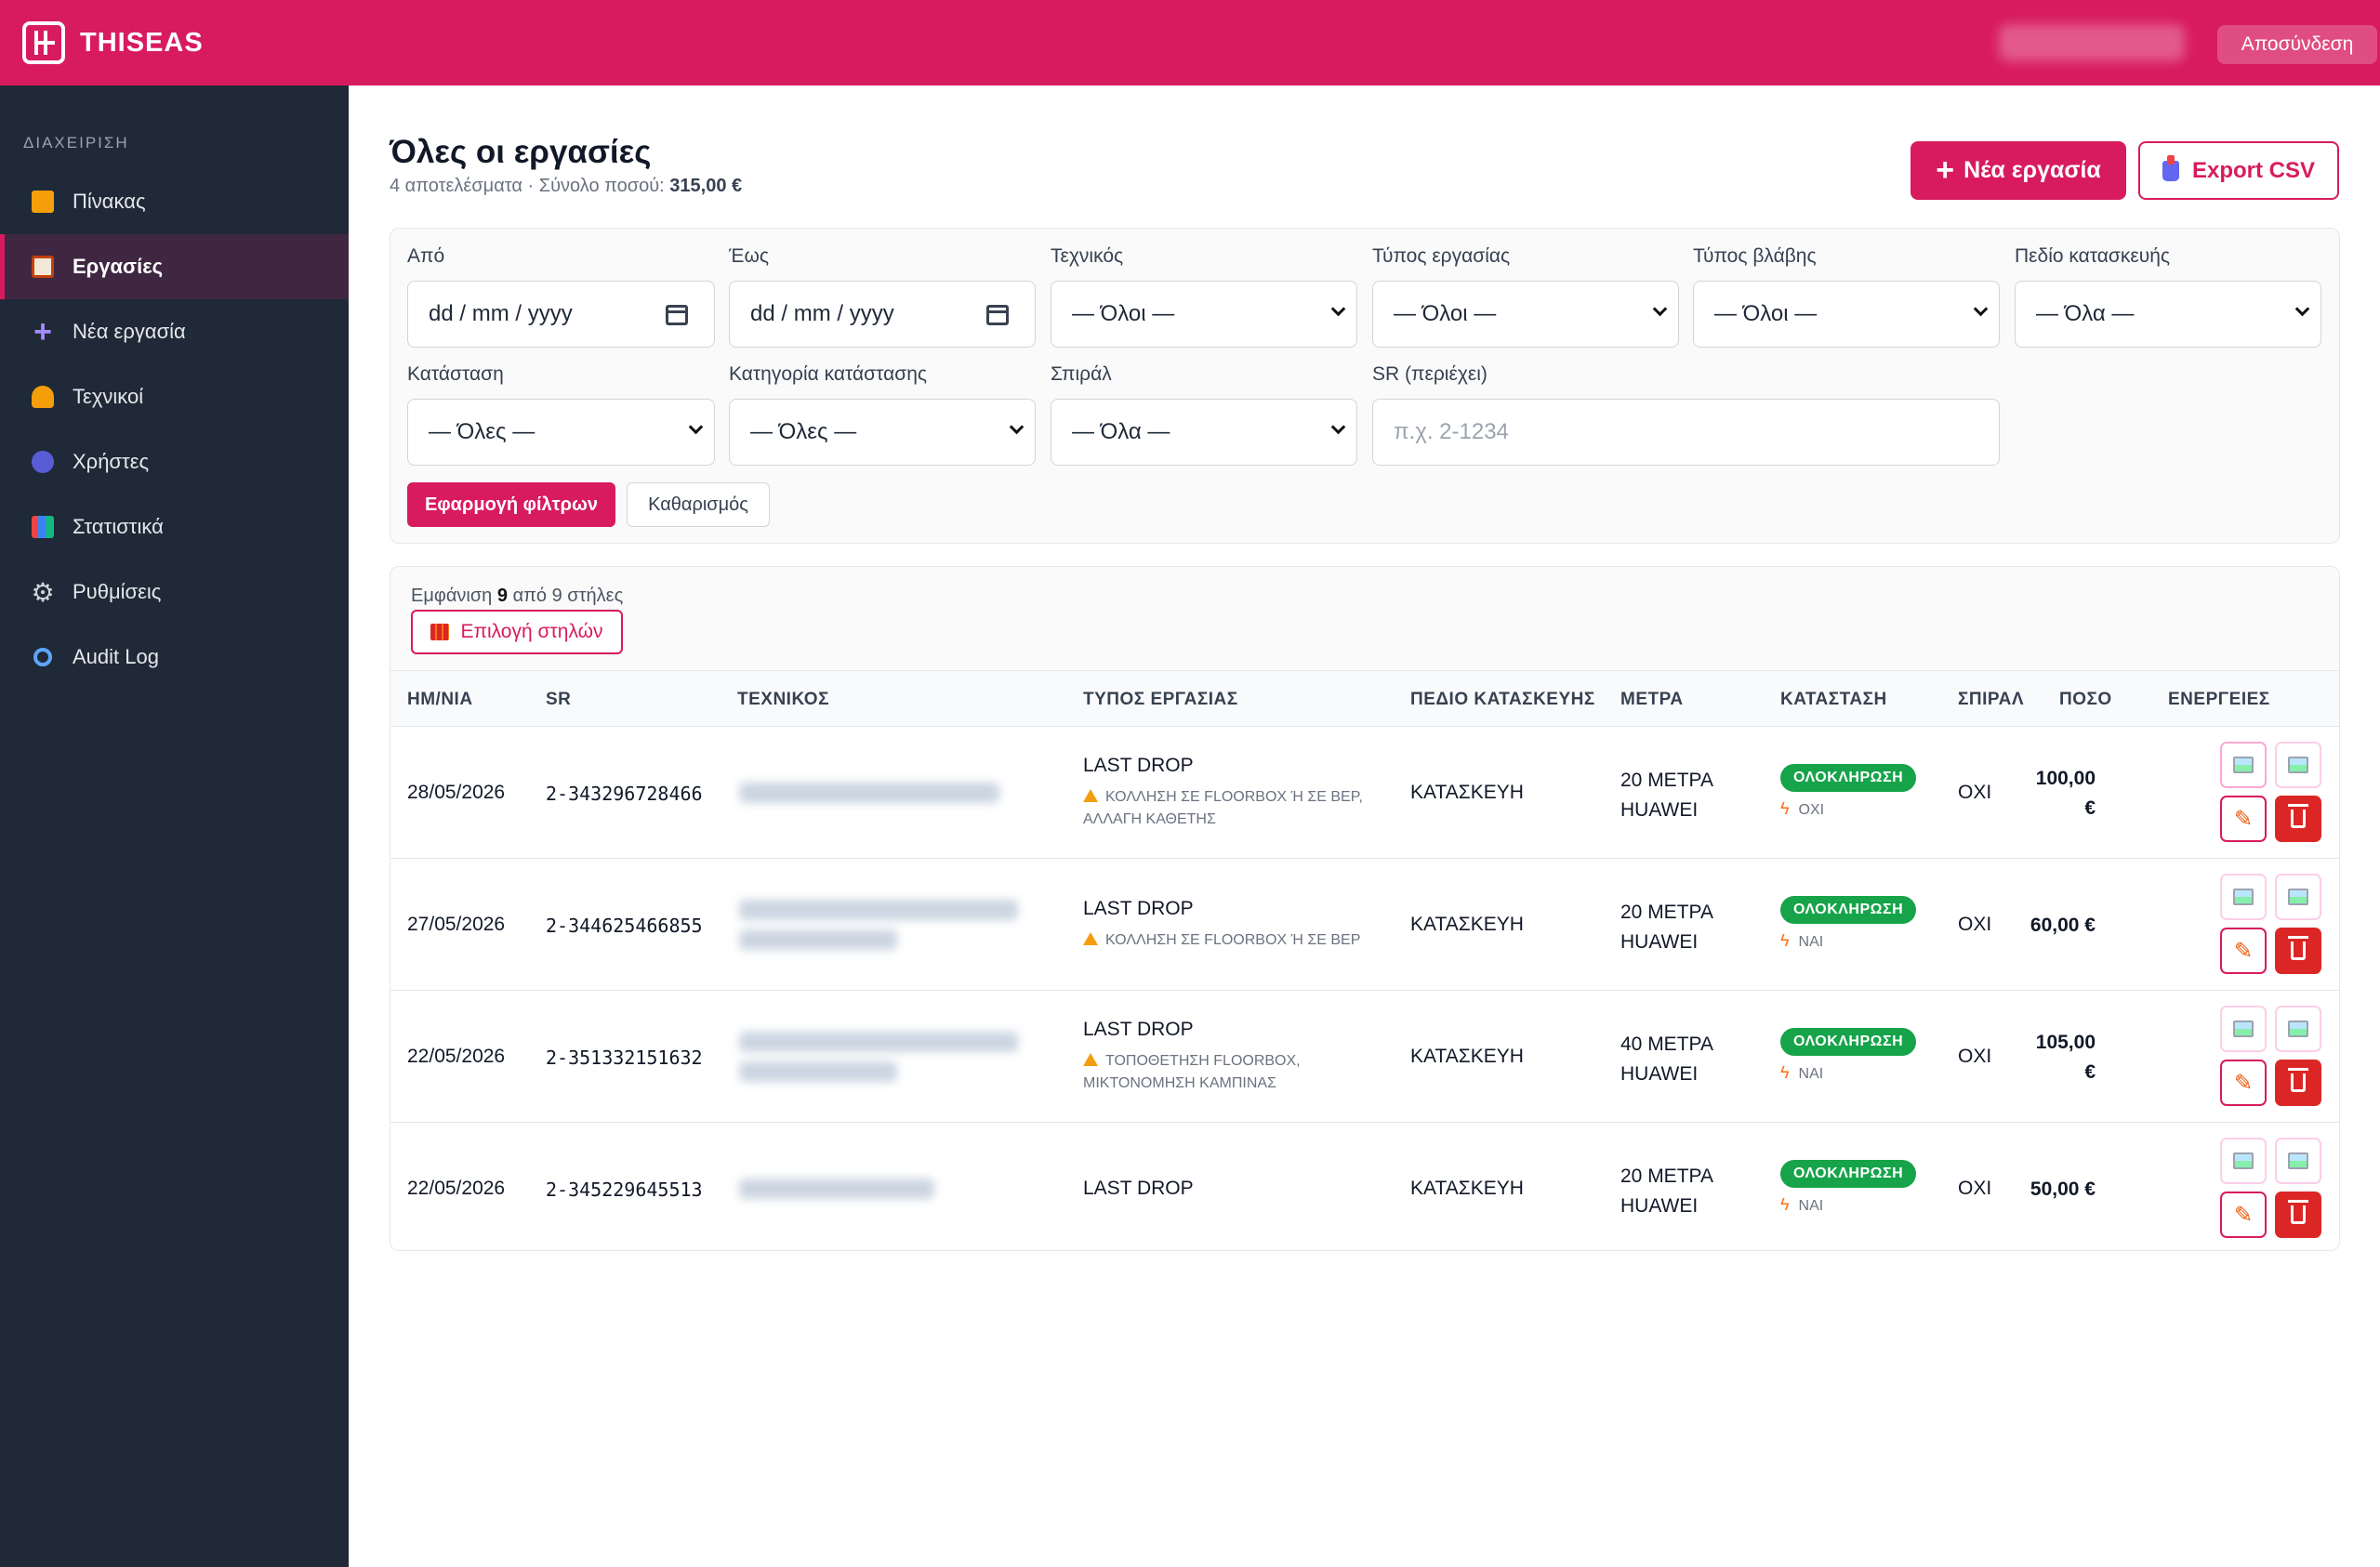  What do you see at coordinates (1232, 1189) in the screenshot?
I see `work-type-cell: LAST DROP` at bounding box center [1232, 1189].